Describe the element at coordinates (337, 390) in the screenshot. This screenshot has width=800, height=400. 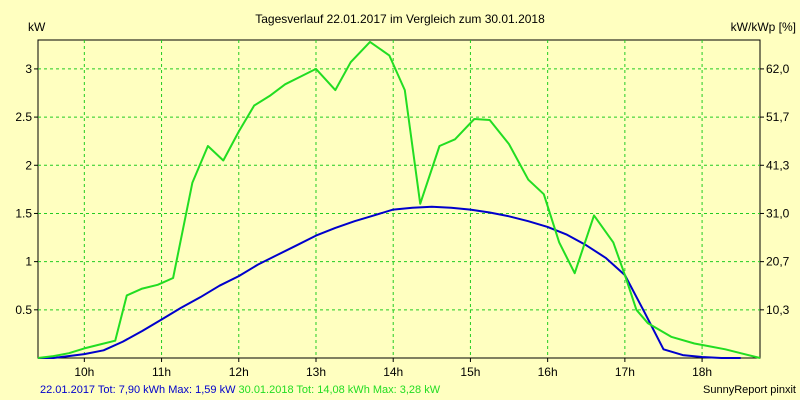
I see `footer-series-summary: 30.01.2018 Tot: 14,08 kWh Max: 3,28 kW` at that location.